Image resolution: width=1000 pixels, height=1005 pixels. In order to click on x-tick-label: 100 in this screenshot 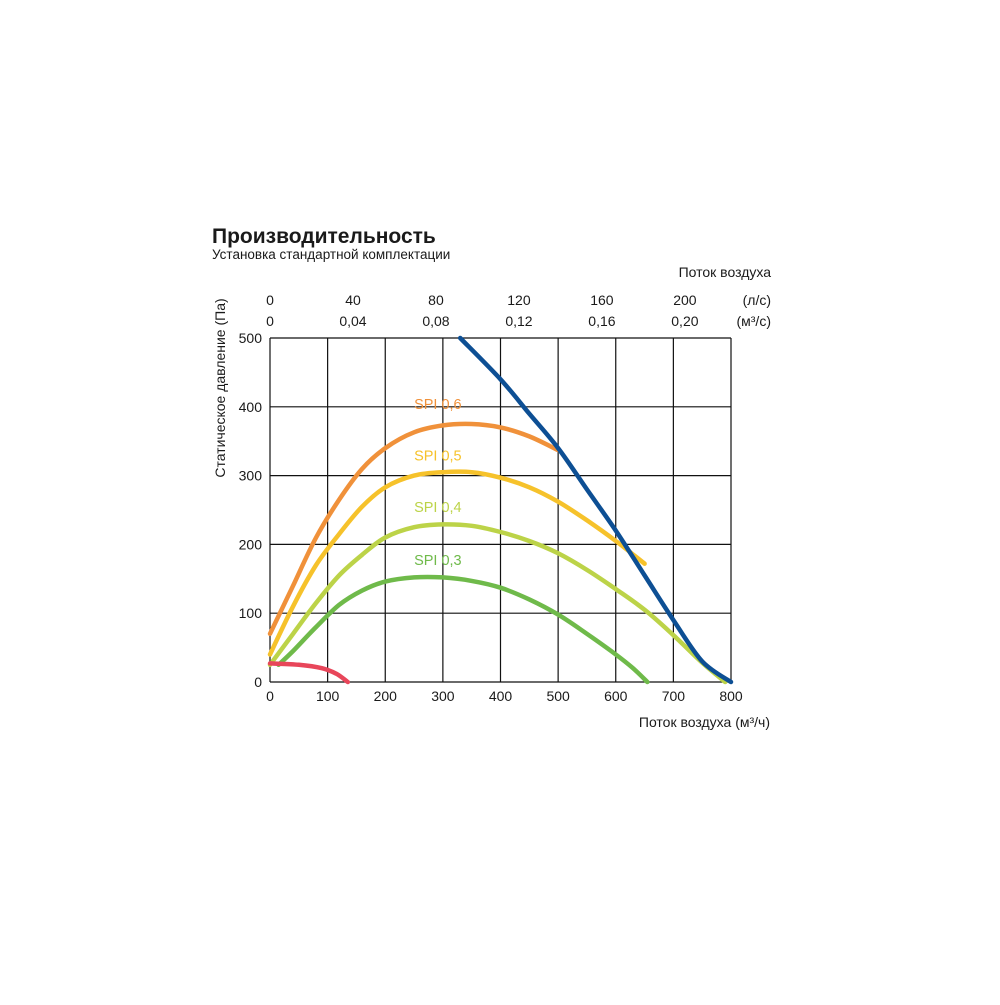, I will do `click(328, 696)`.